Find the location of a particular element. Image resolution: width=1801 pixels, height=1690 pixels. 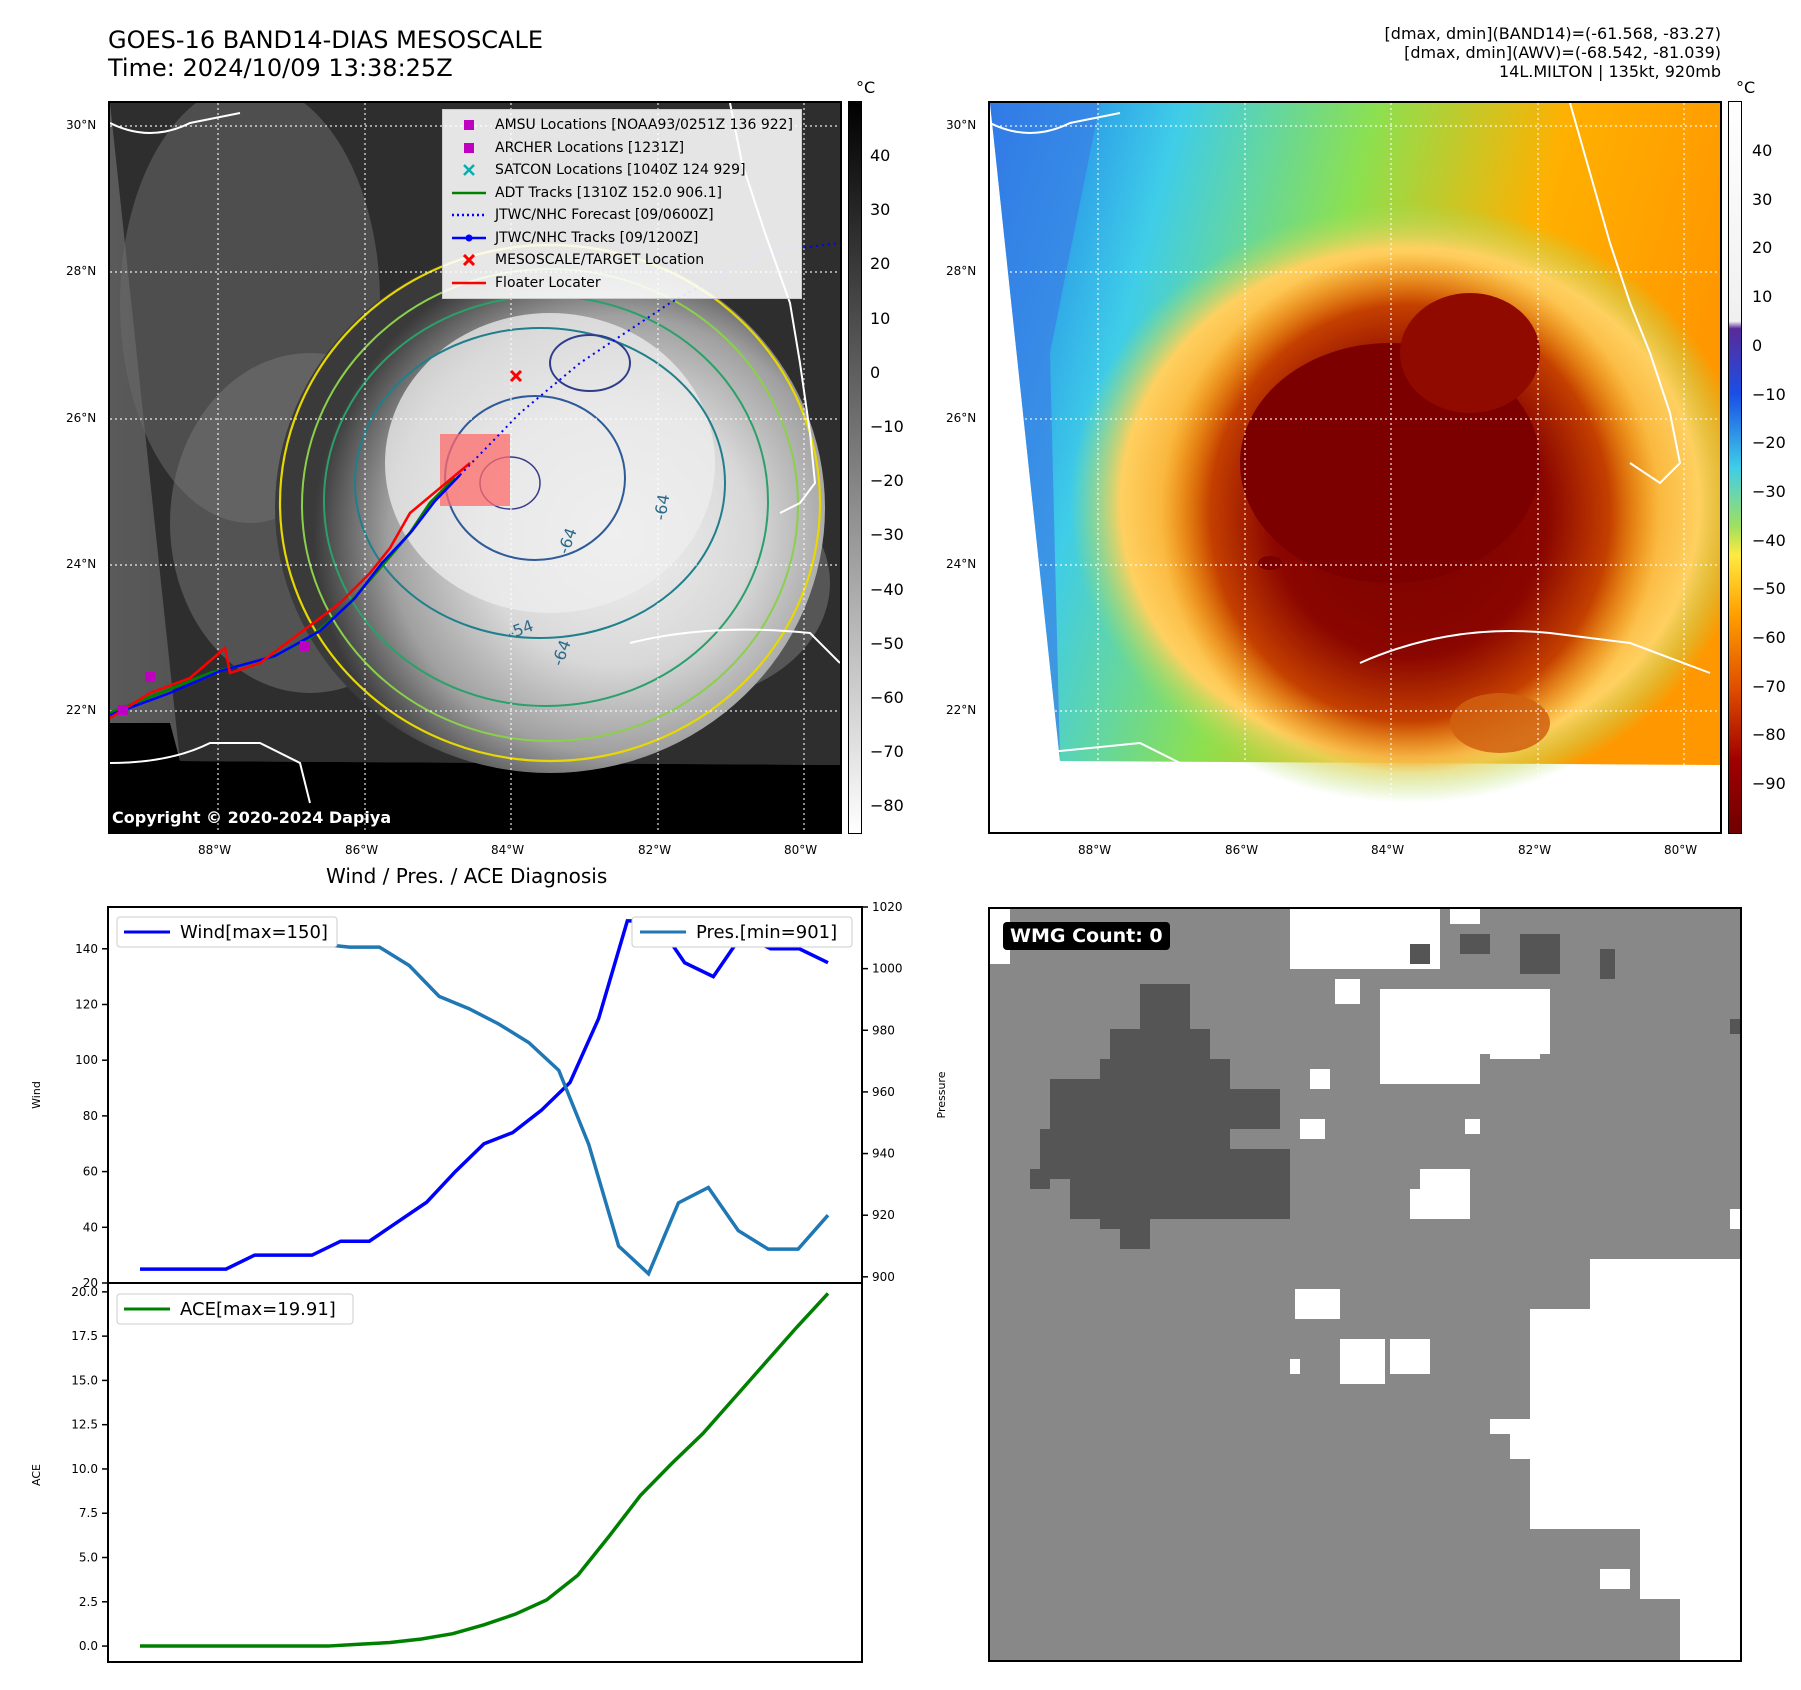

red-x-icon is located at coordinates (469, 260).